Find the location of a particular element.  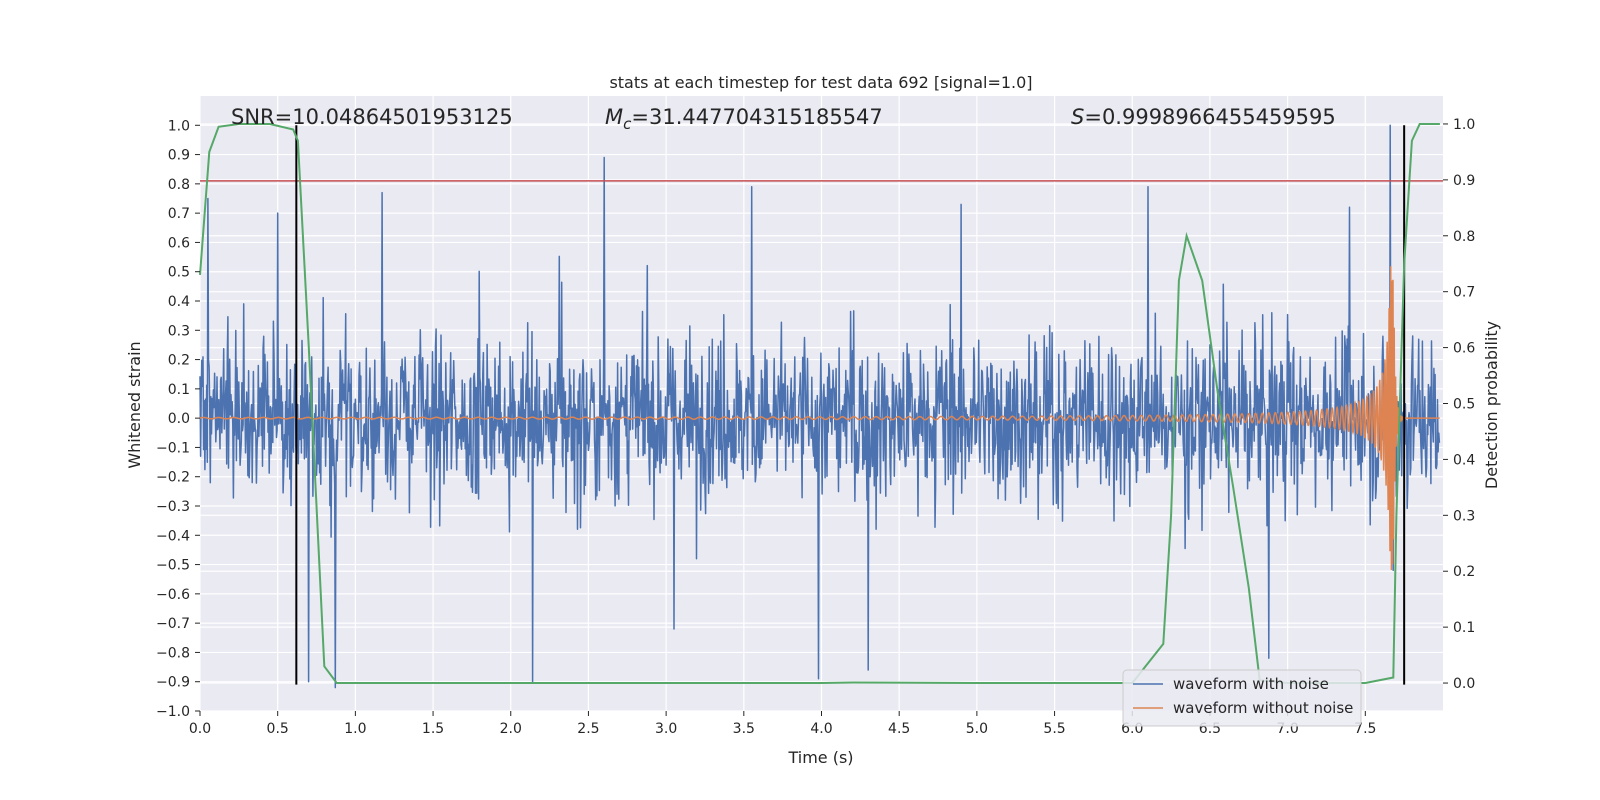

y-tick-label: 0.7 is located at coordinates (179, 214).